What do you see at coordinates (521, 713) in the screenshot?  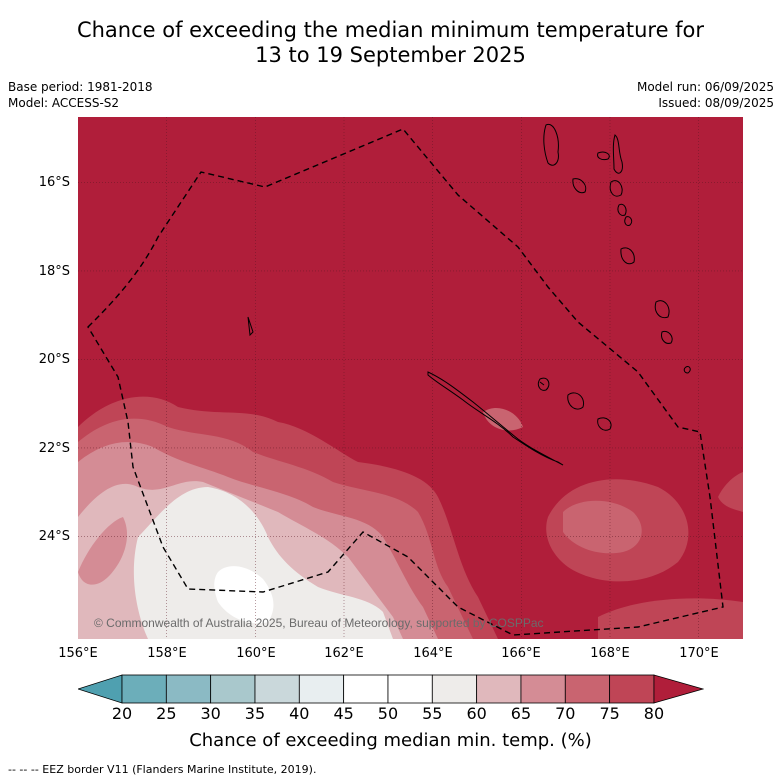 I see `colorbar-tick-label: 65` at bounding box center [521, 713].